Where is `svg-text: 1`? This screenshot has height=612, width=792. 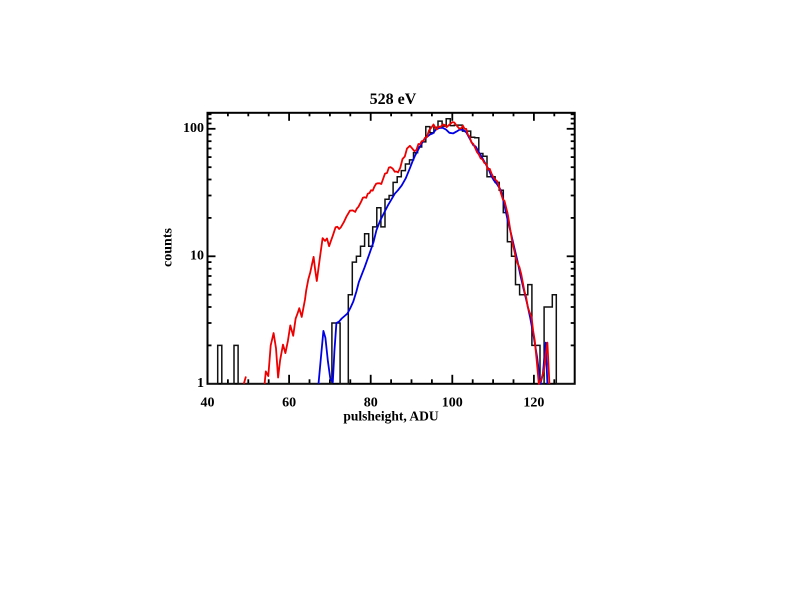 svg-text: 1 is located at coordinates (200, 383).